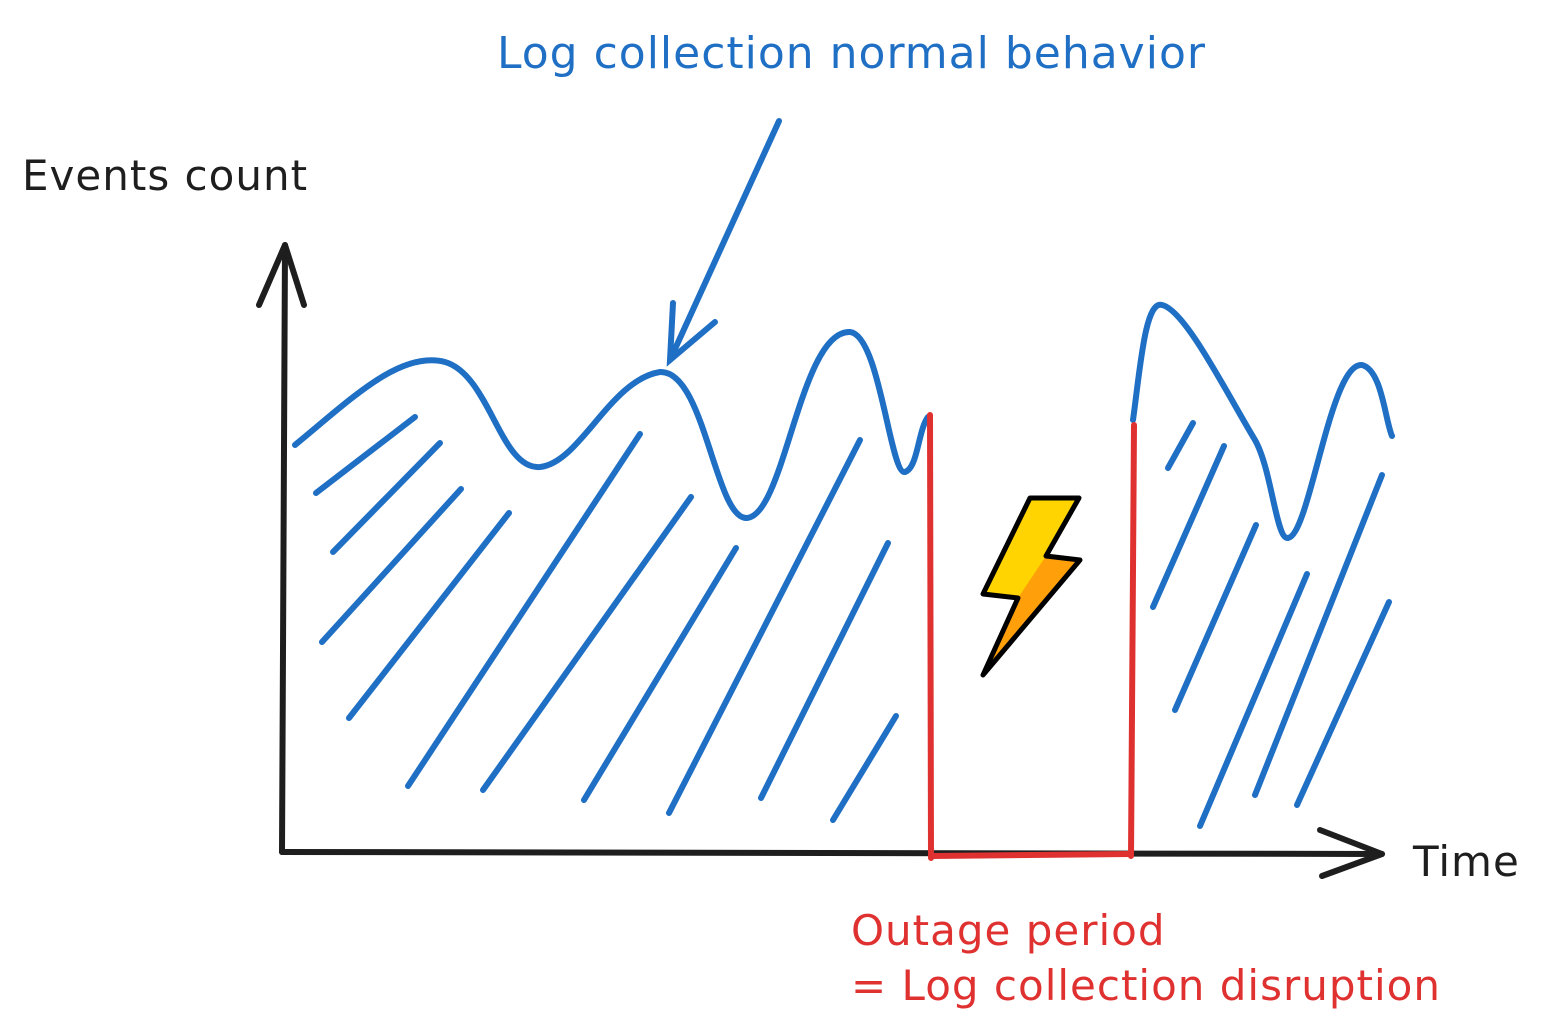  I want to click on outage-label-line2: = Log collection disruption, so click(1146, 985).